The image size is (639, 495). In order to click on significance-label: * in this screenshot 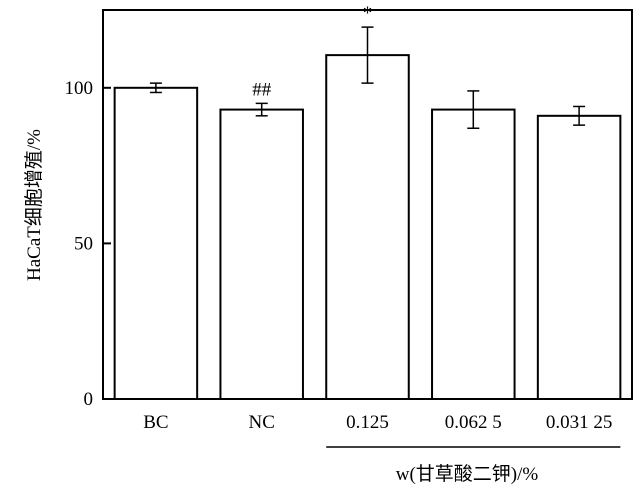, I will do `click(368, 13)`.